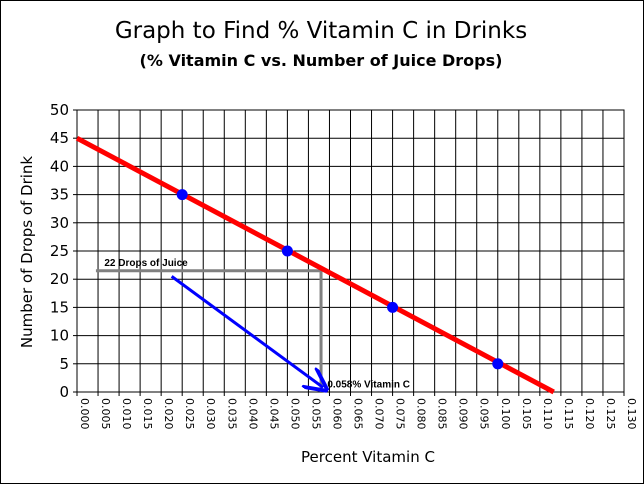 This screenshot has height=484, width=644. What do you see at coordinates (64, 392) in the screenshot?
I see `y-tick-label: 0` at bounding box center [64, 392].